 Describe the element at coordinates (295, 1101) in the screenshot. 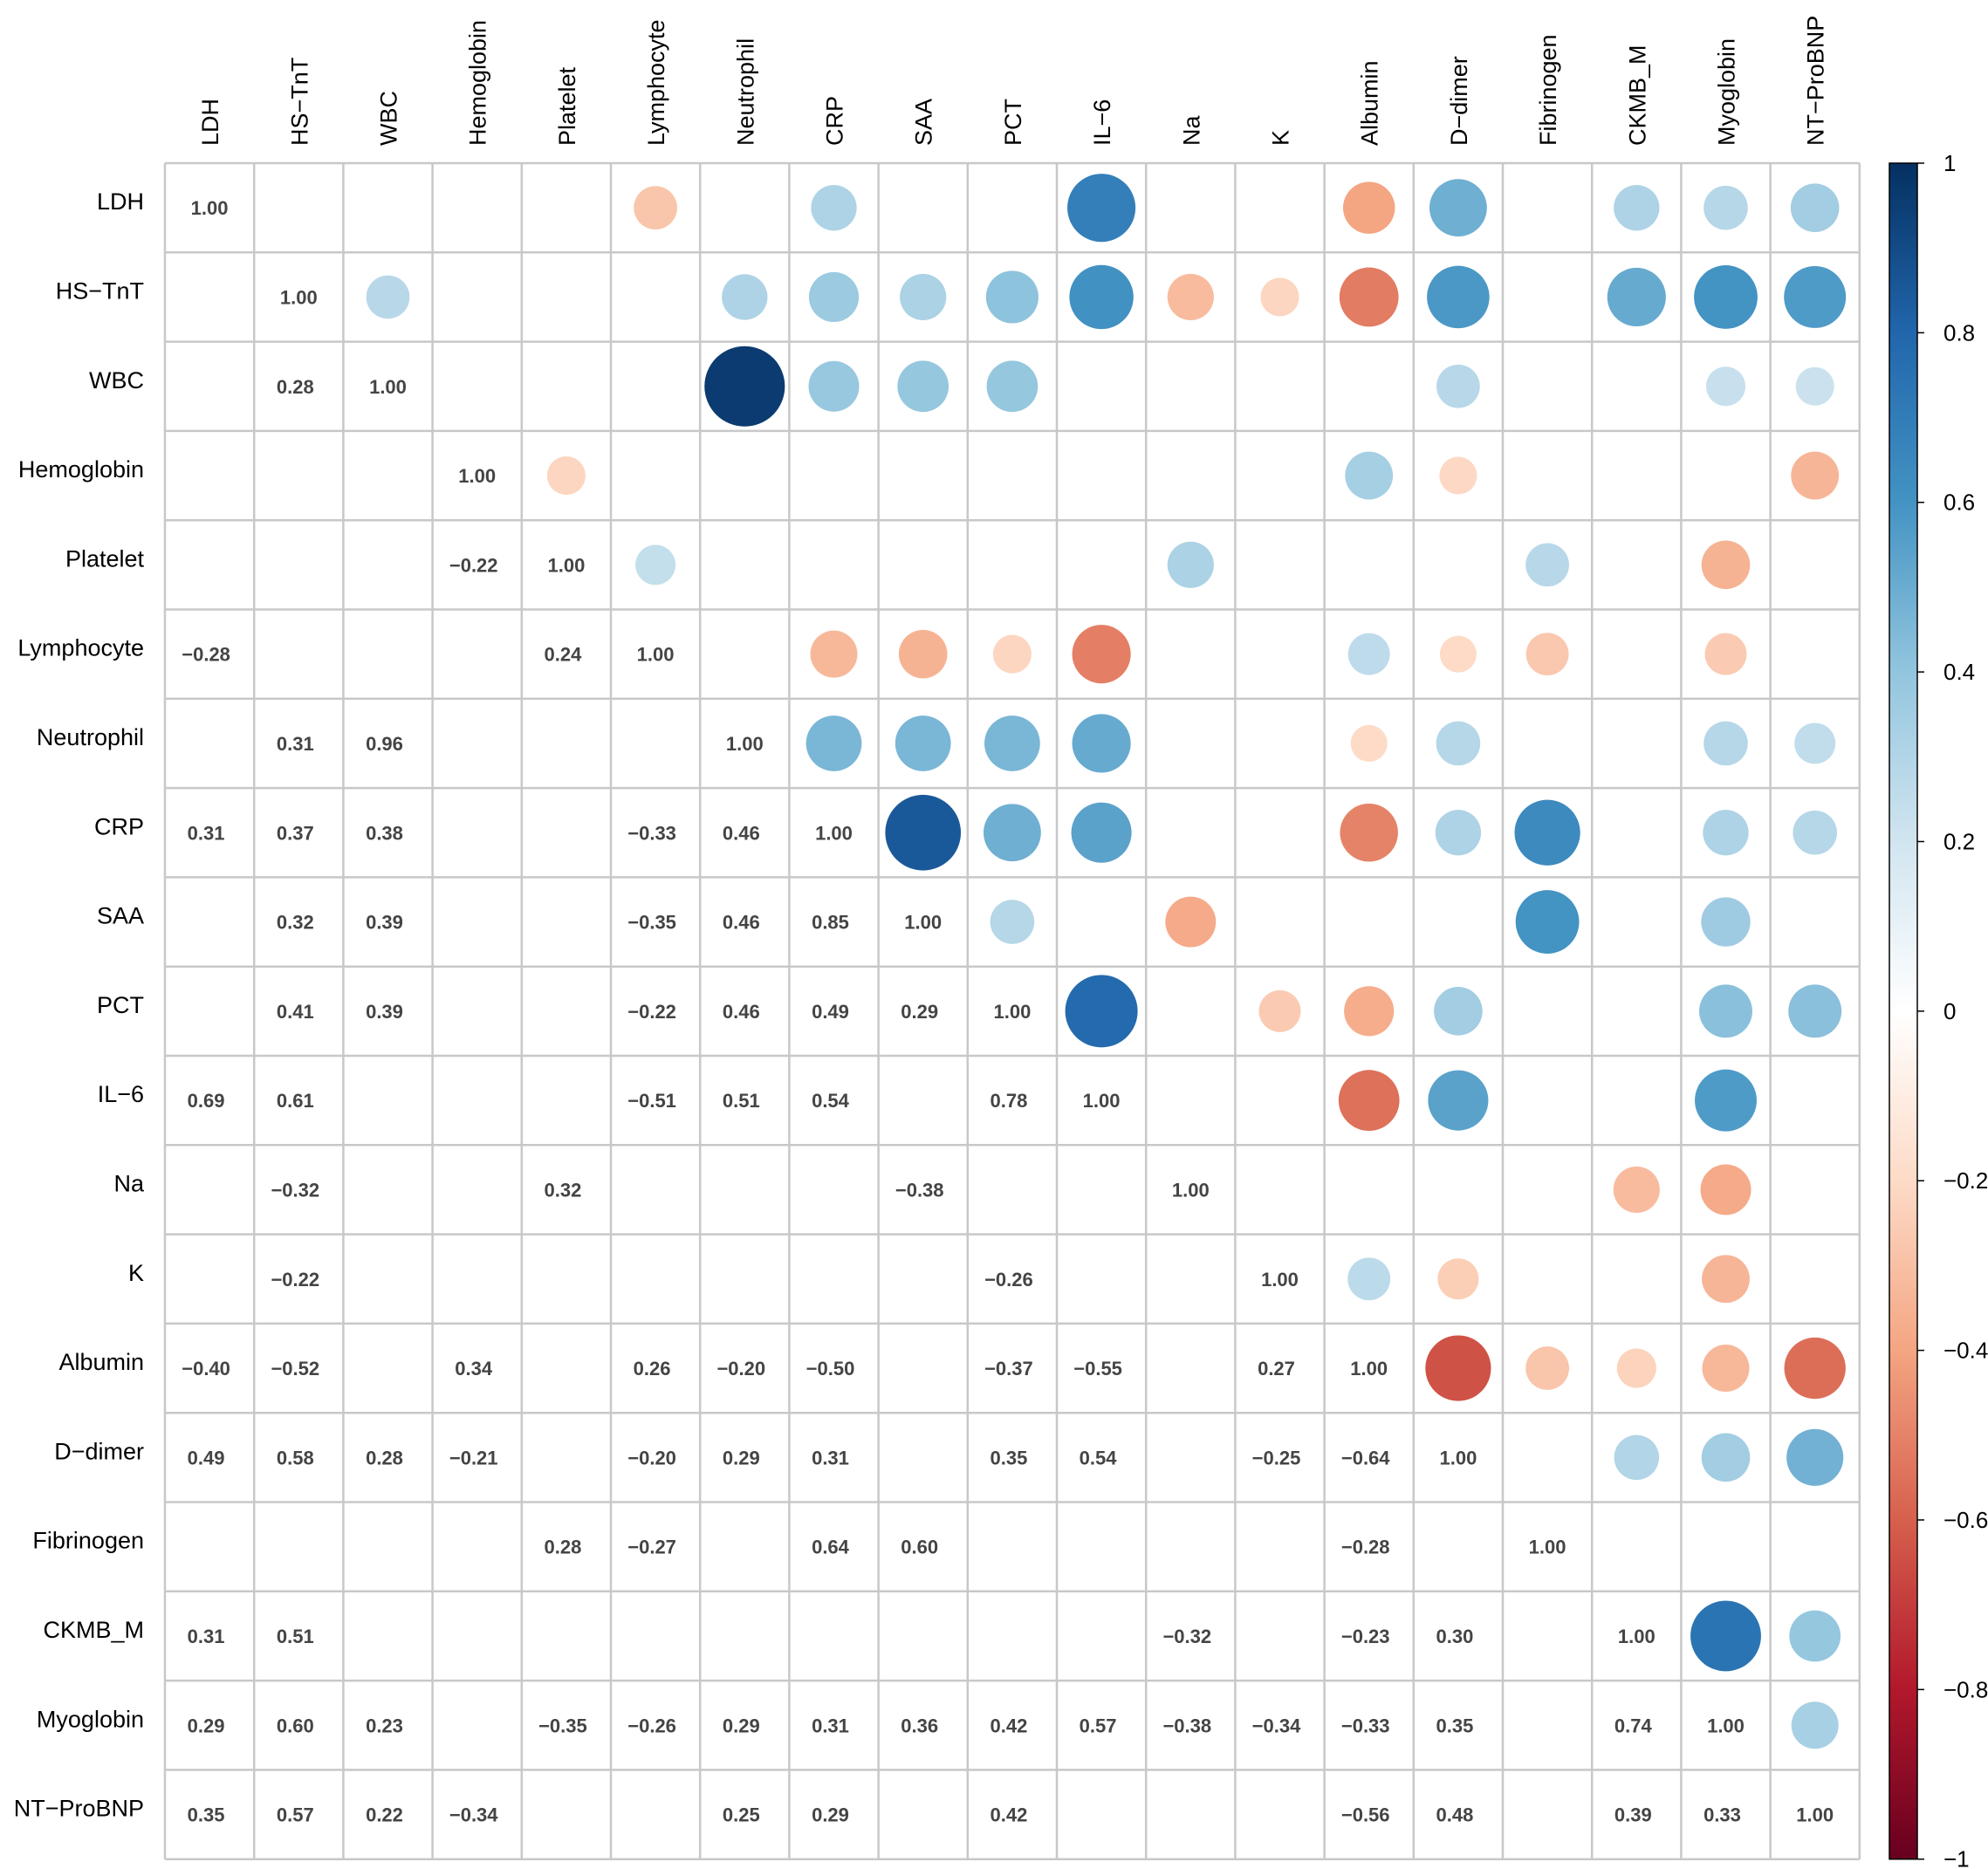

I see `correlation-value: 0.61` at that location.